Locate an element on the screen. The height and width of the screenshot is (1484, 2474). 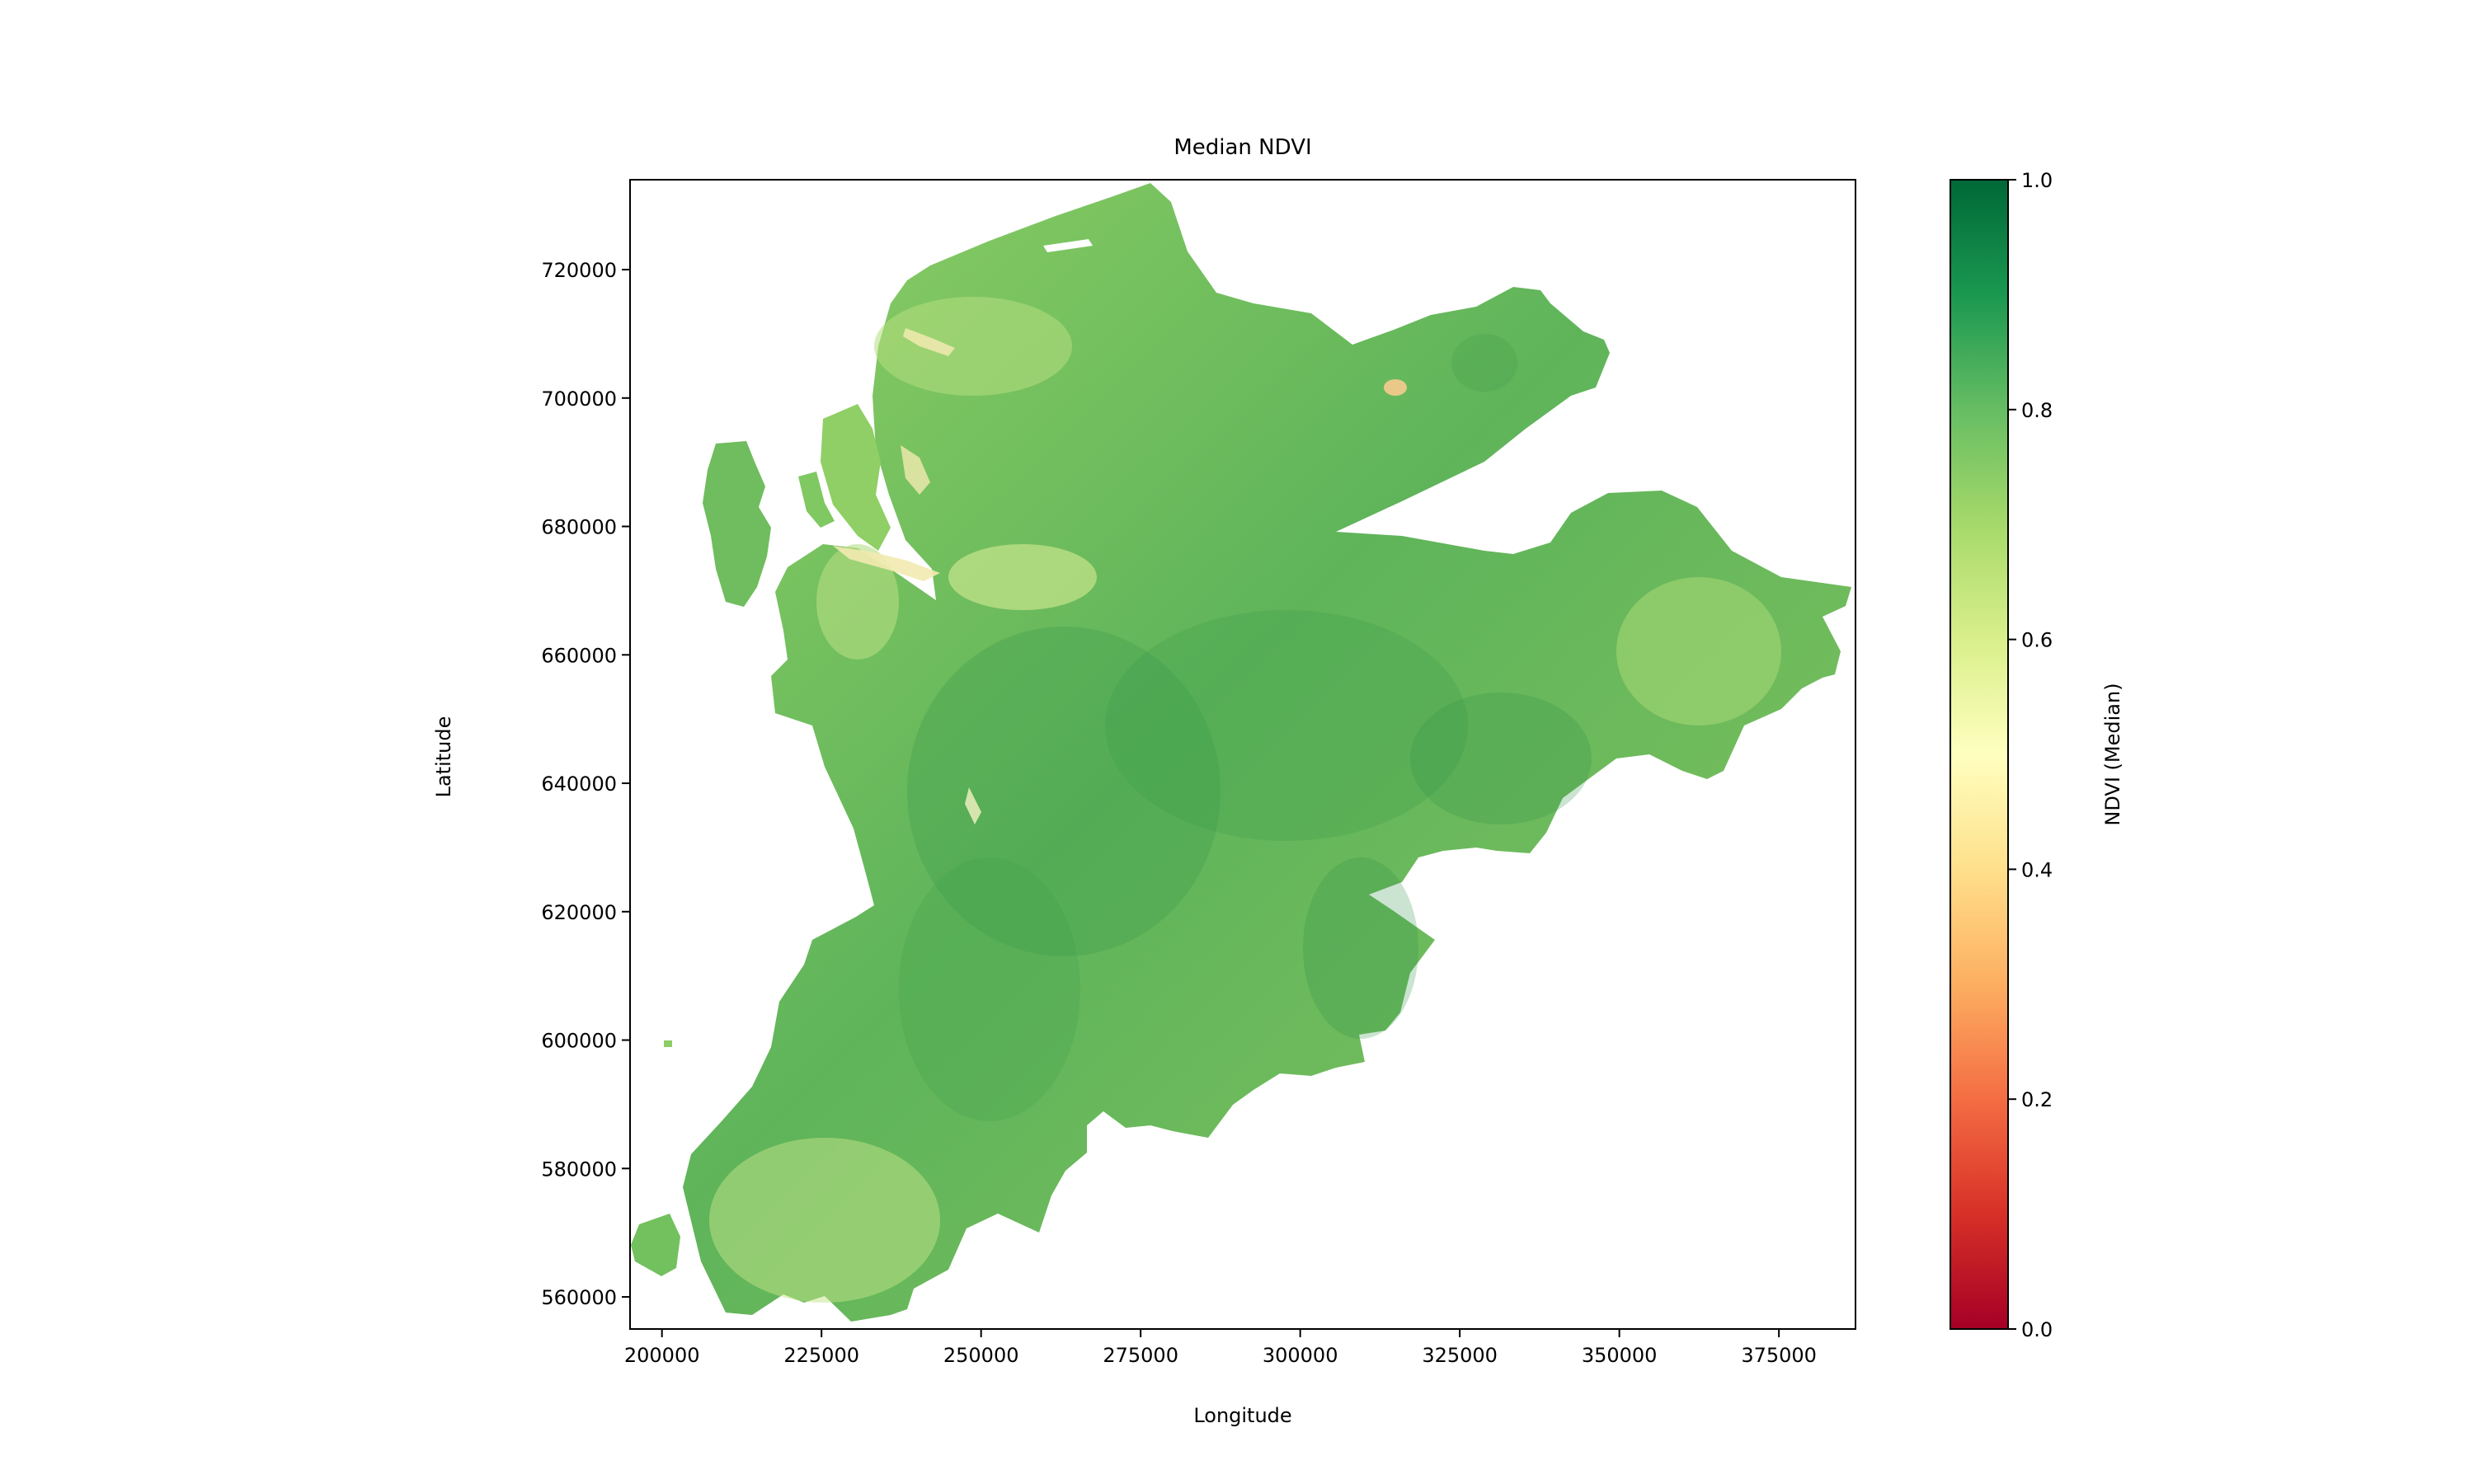
colorbar-tick-label: 0.0 is located at coordinates (2037, 1329).